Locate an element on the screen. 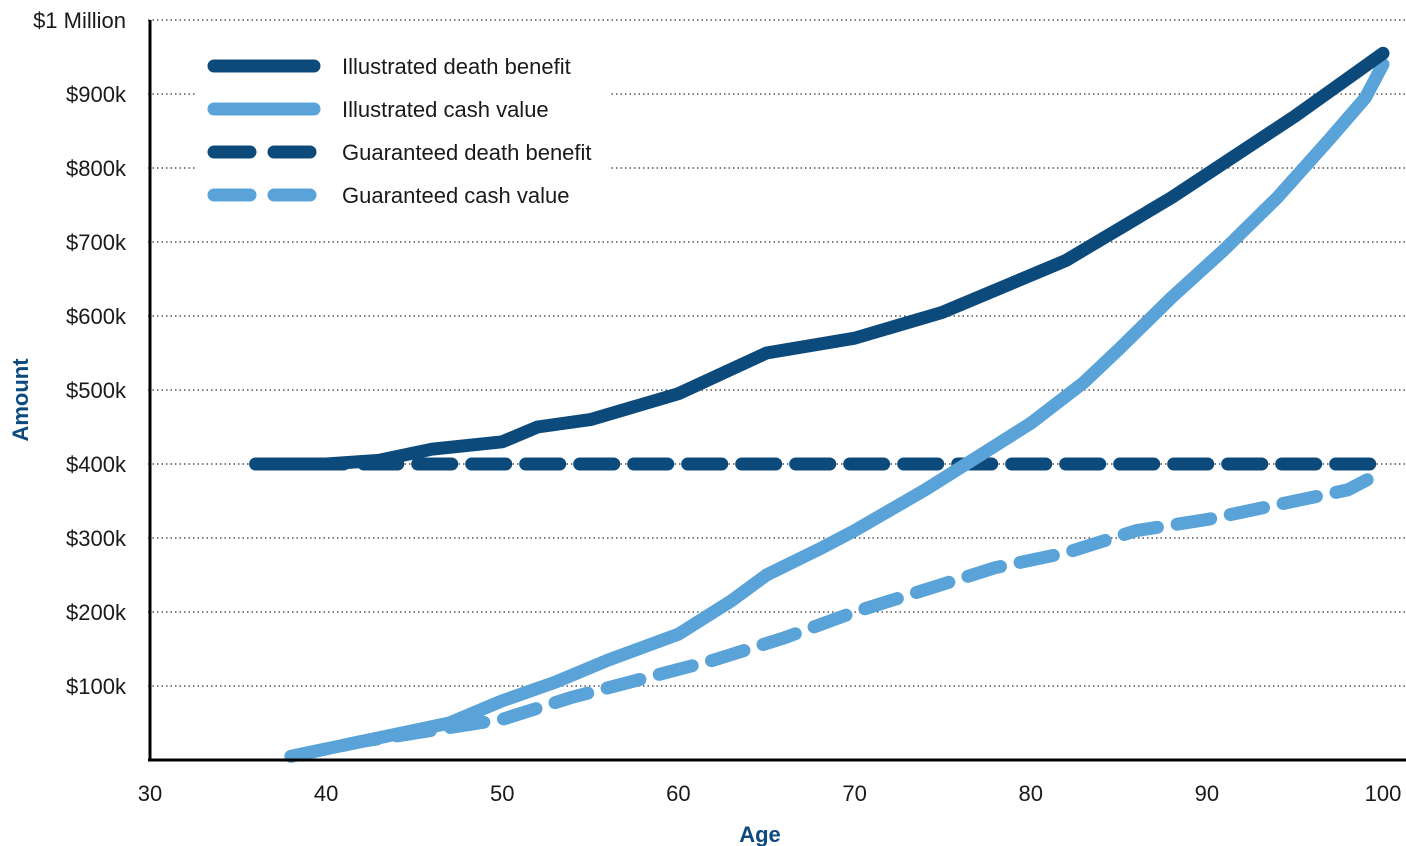 This screenshot has width=1406, height=846. y-tick-label: $100k is located at coordinates (96, 686).